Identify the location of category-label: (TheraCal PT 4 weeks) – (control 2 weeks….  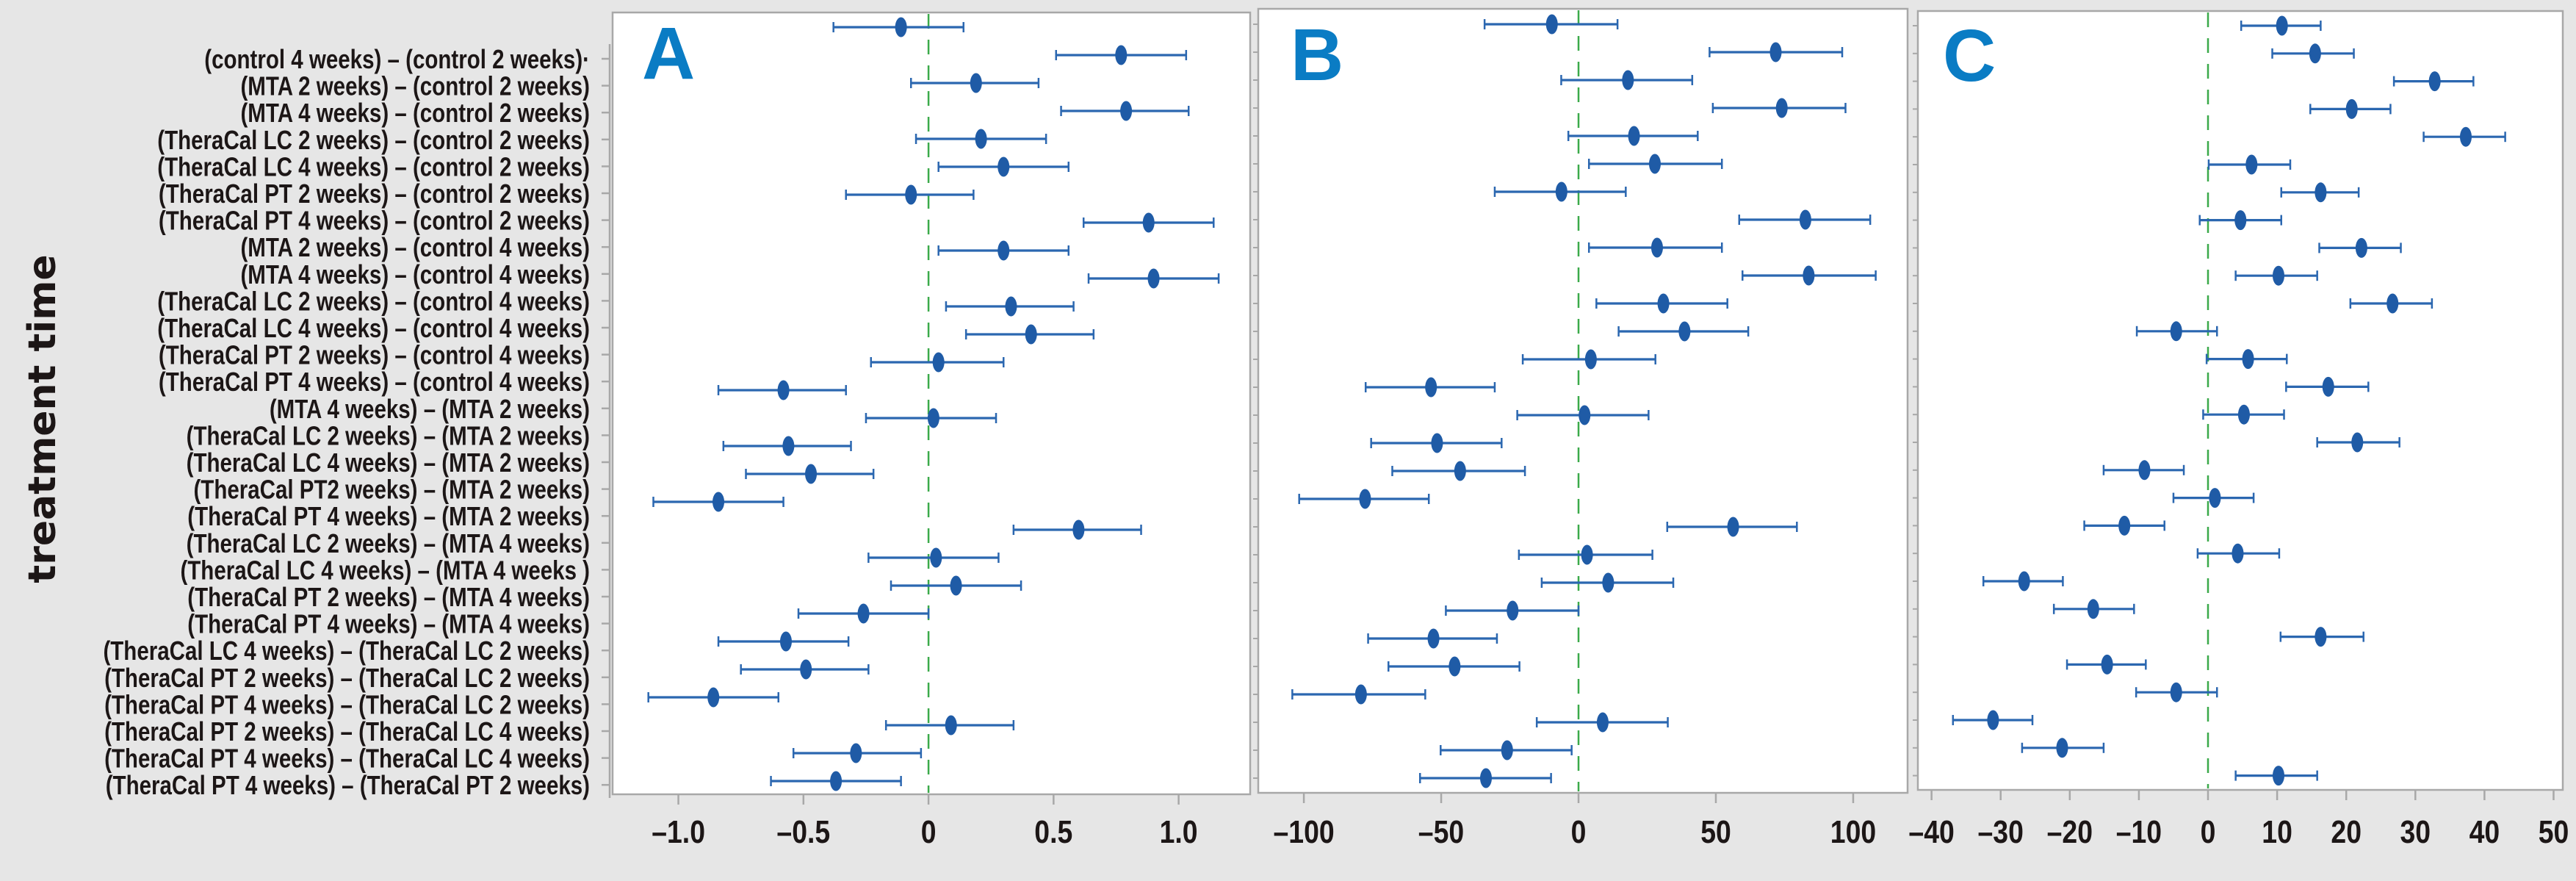
(374, 220).